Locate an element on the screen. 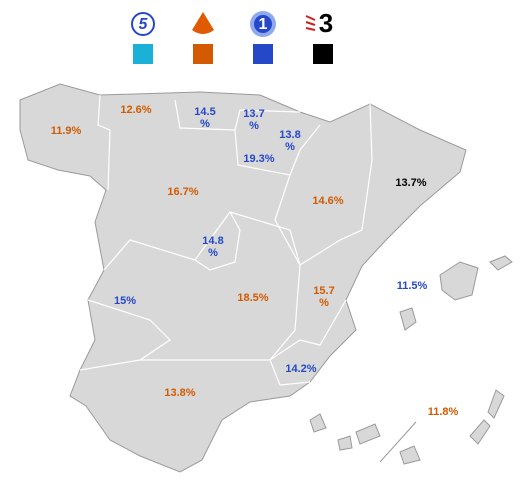 This screenshot has width=530, height=494. label-line: 14.8 is located at coordinates (212, 241).